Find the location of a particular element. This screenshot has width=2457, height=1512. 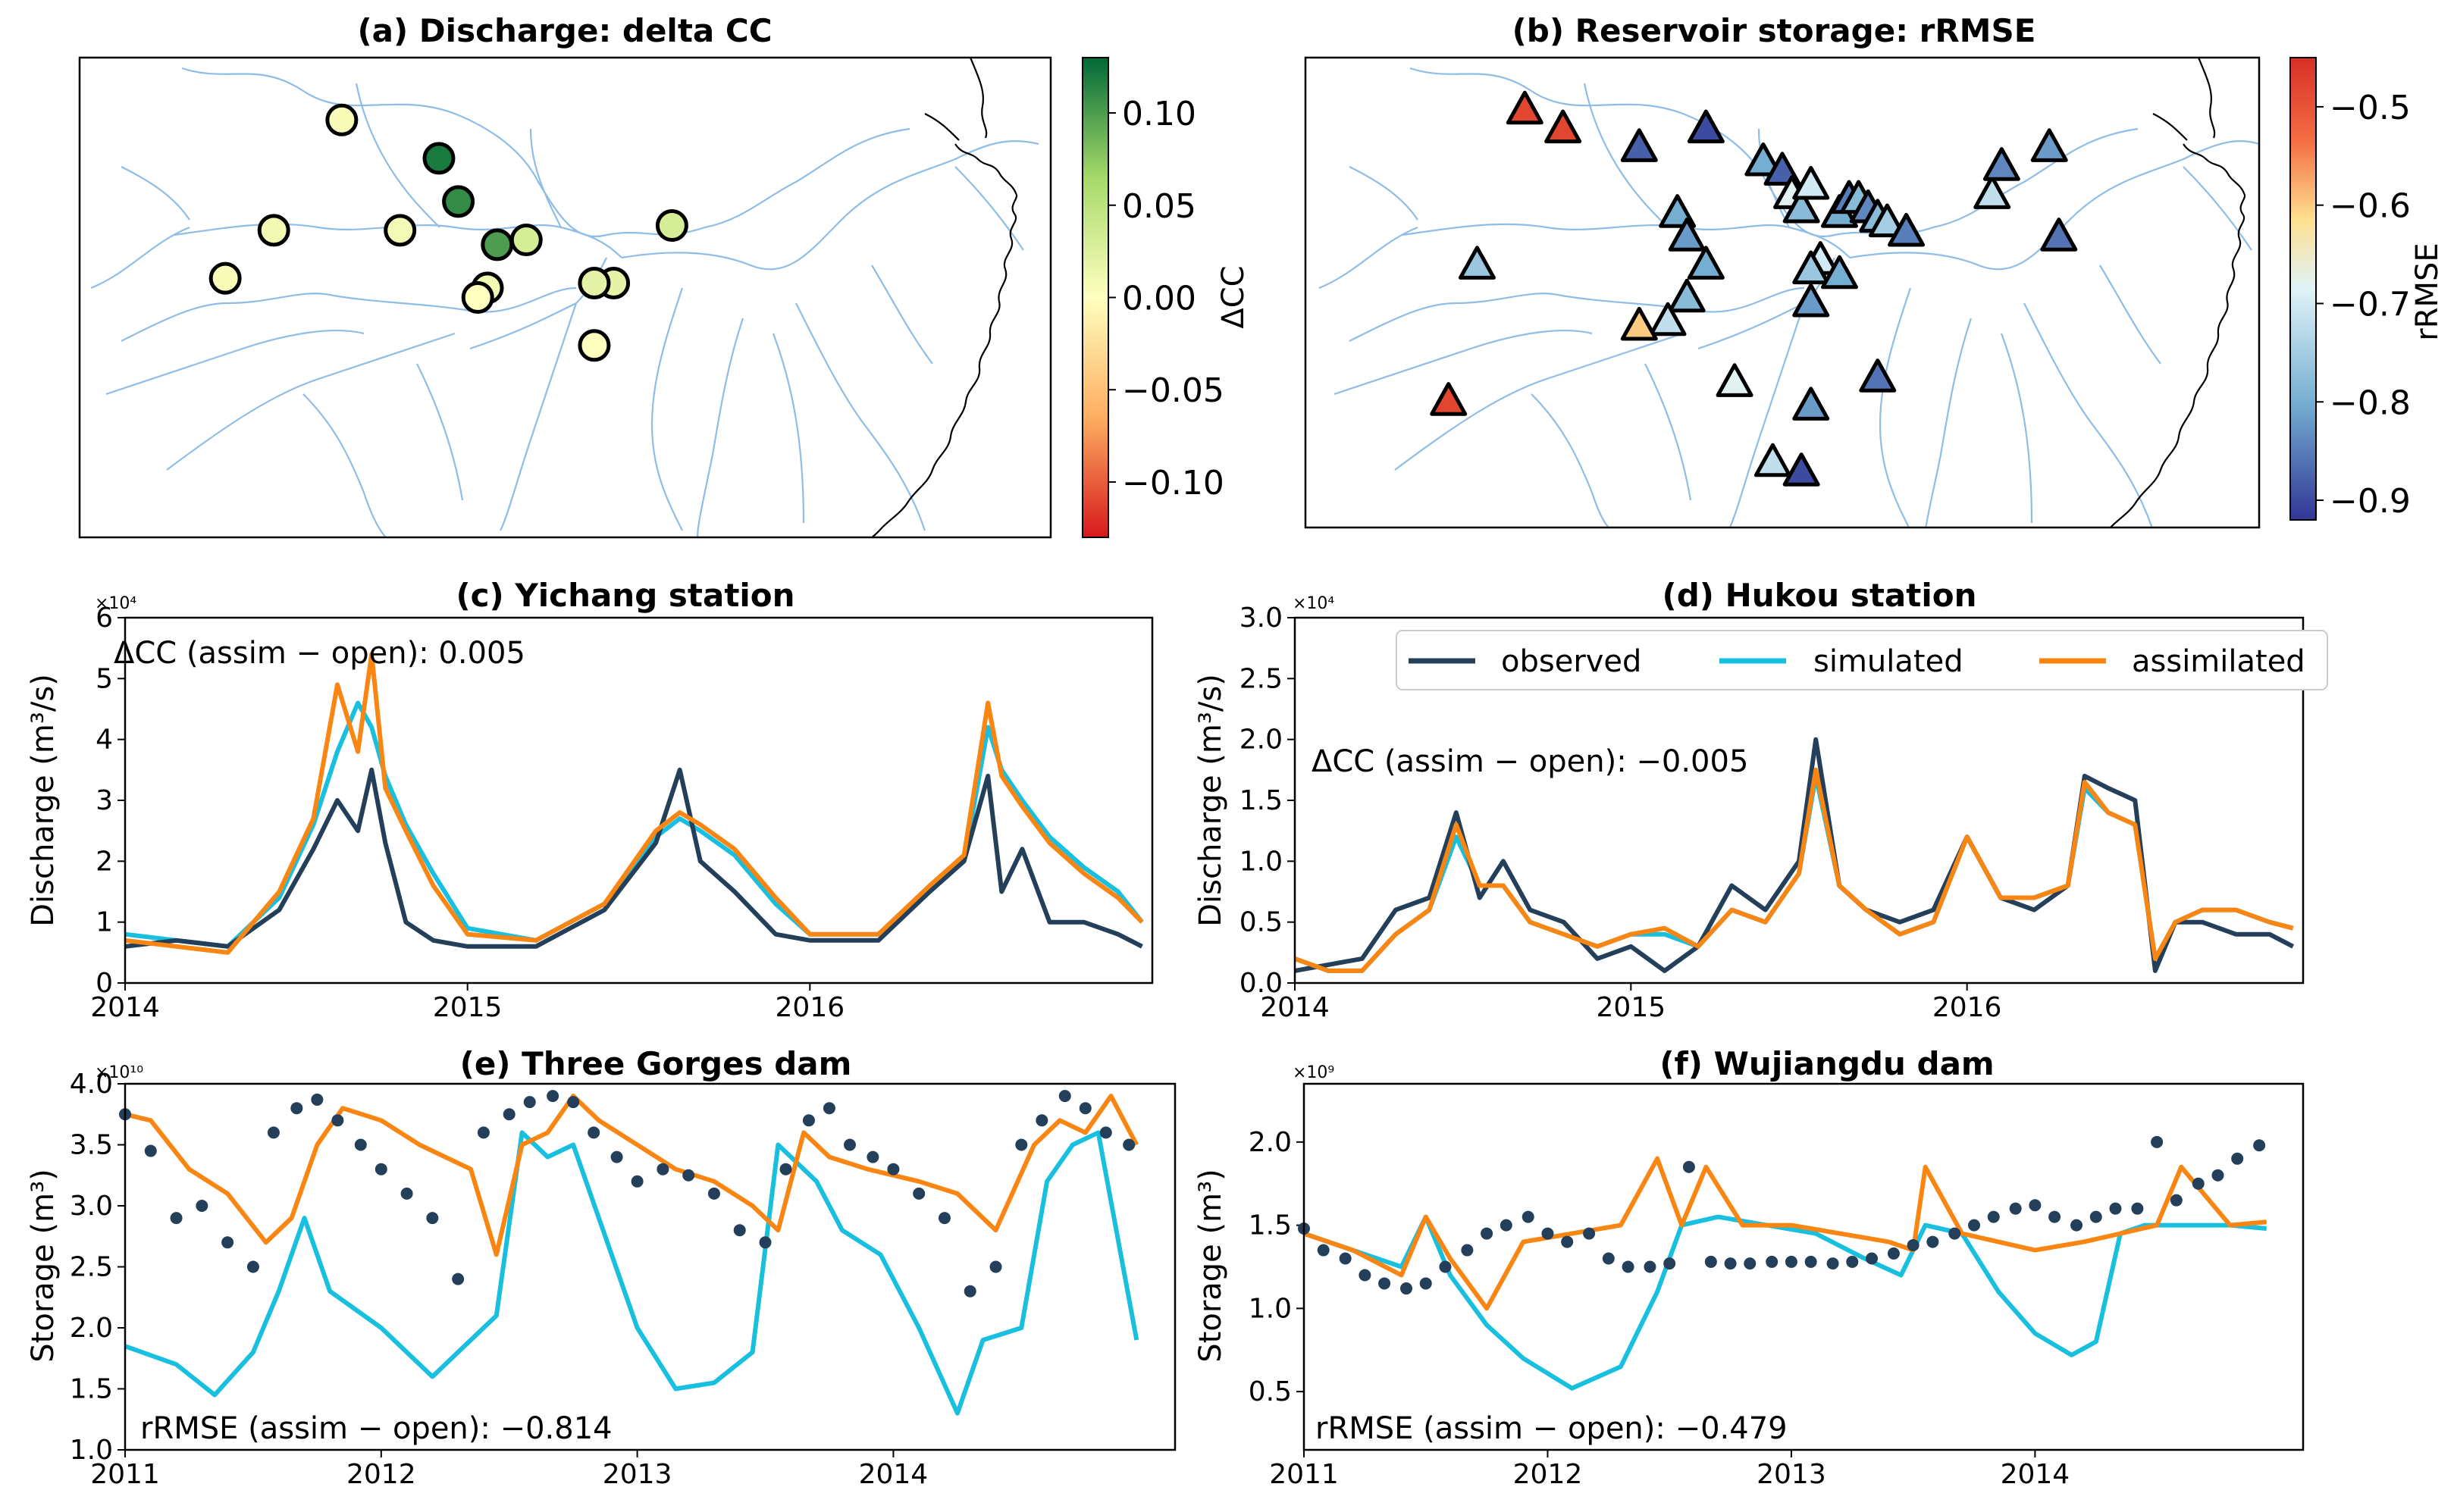

y-tick-label: 2.0 is located at coordinates (1261, 740).